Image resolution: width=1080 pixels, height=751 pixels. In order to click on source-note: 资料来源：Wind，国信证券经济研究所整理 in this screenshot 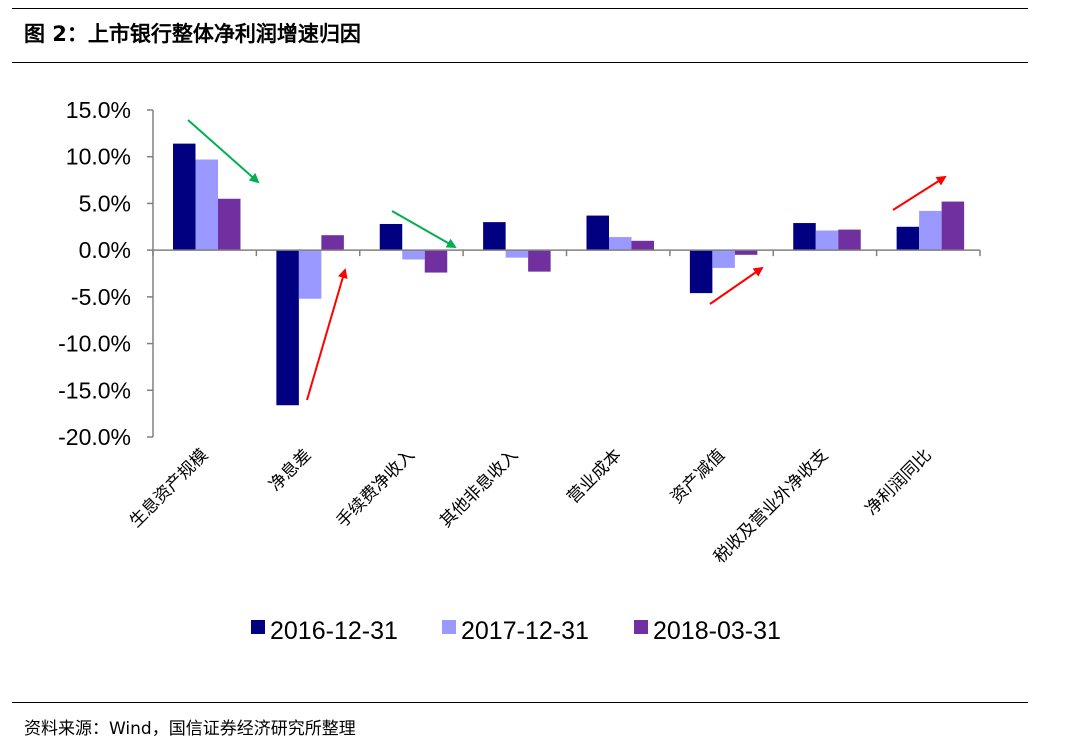, I will do `click(190, 729)`.